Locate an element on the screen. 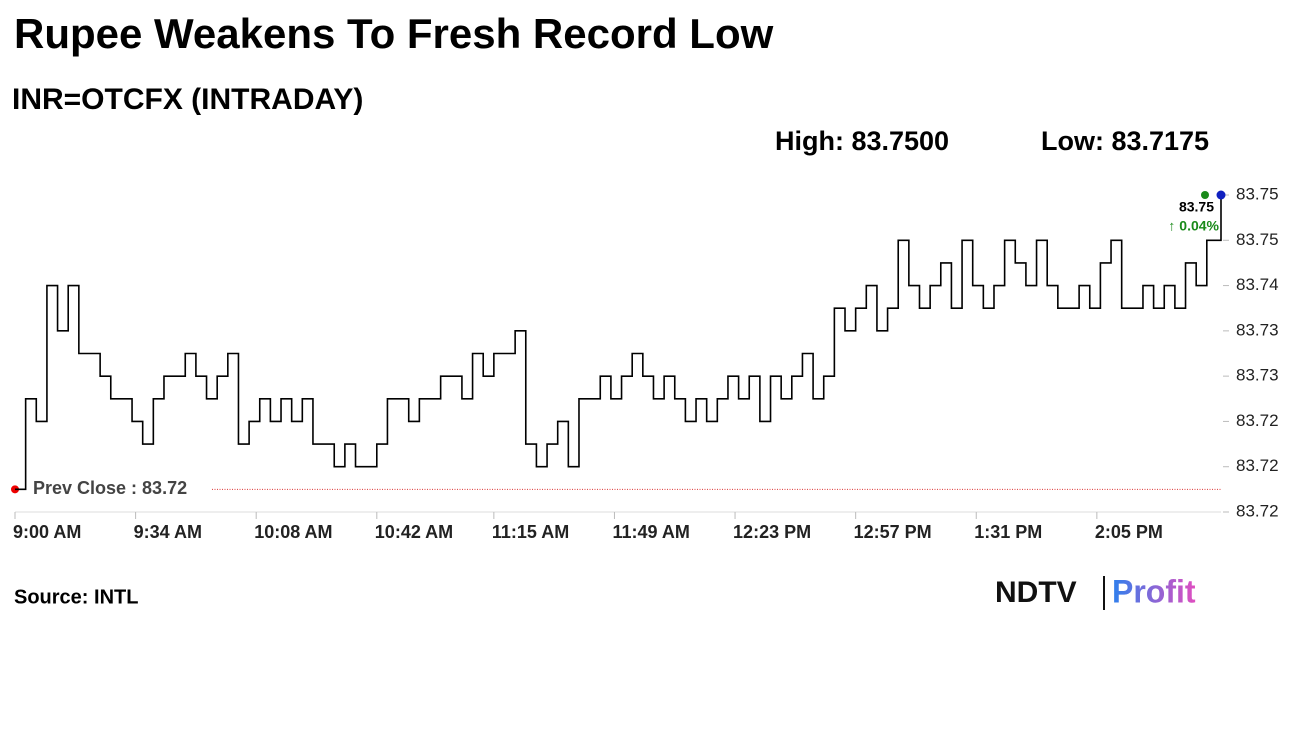 Image resolution: width=1296 pixels, height=734 pixels. prev-close-label: Prev Close : 83.72 is located at coordinates (110, 488).